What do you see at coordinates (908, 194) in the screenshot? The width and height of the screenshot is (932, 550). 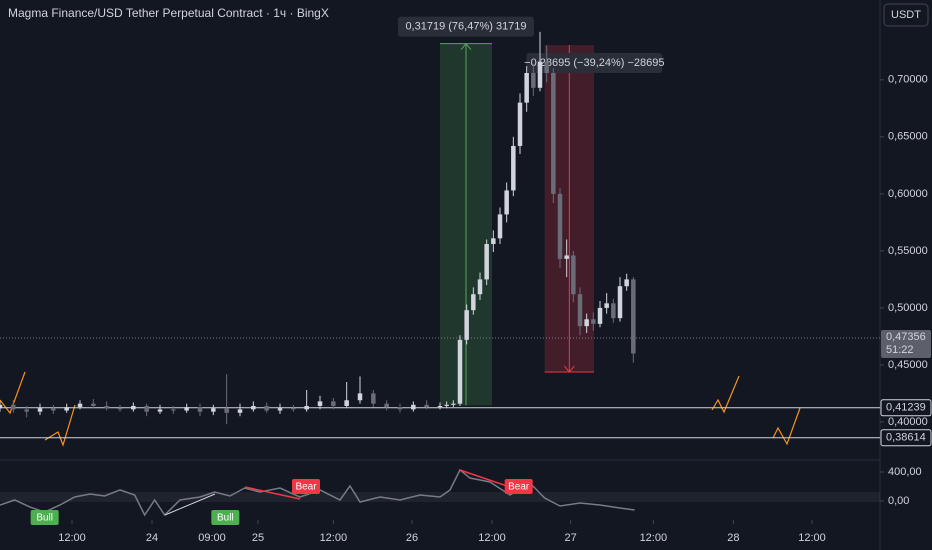 I see `y-tick-label: 0,60000` at bounding box center [908, 194].